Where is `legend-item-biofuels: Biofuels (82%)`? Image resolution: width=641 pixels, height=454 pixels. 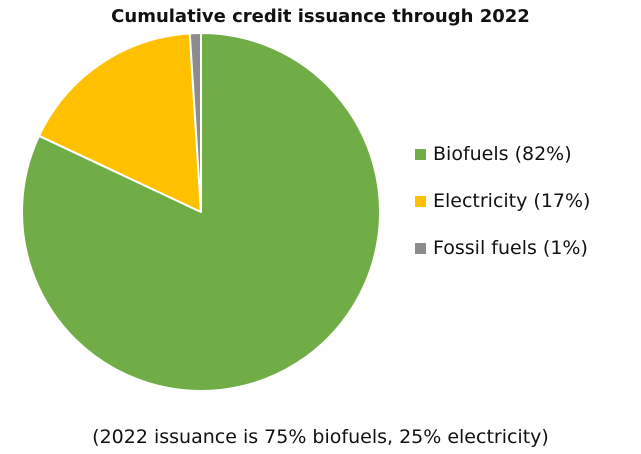 legend-item-biofuels: Biofuels (82%) is located at coordinates (502, 154).